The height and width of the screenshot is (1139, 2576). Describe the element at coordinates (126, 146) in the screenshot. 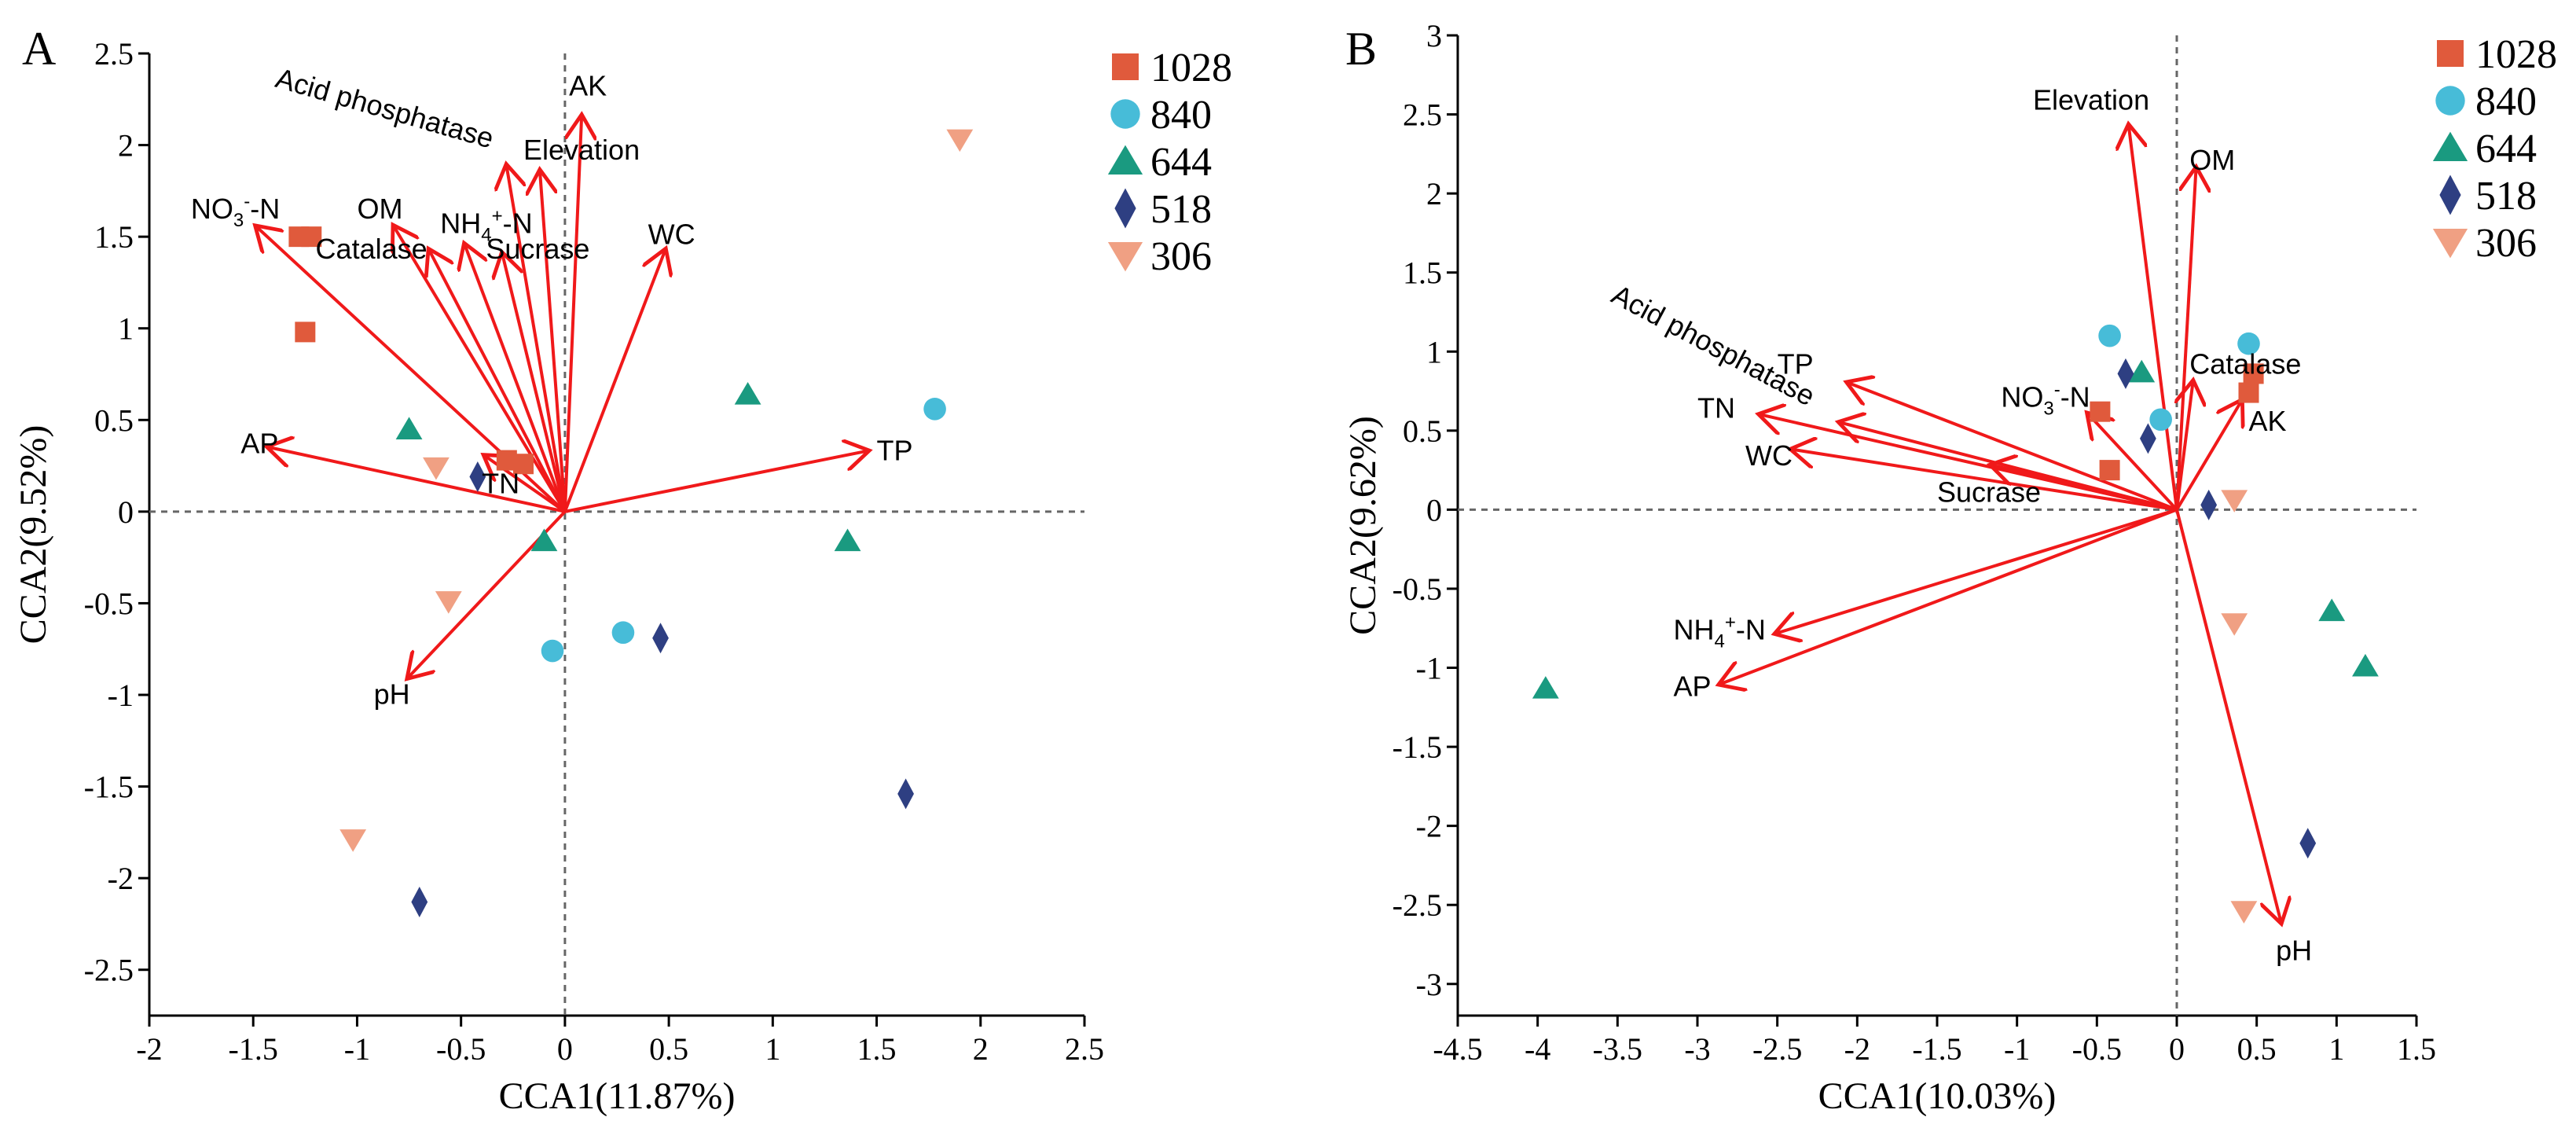

I see `y-tick-label: 2` at that location.